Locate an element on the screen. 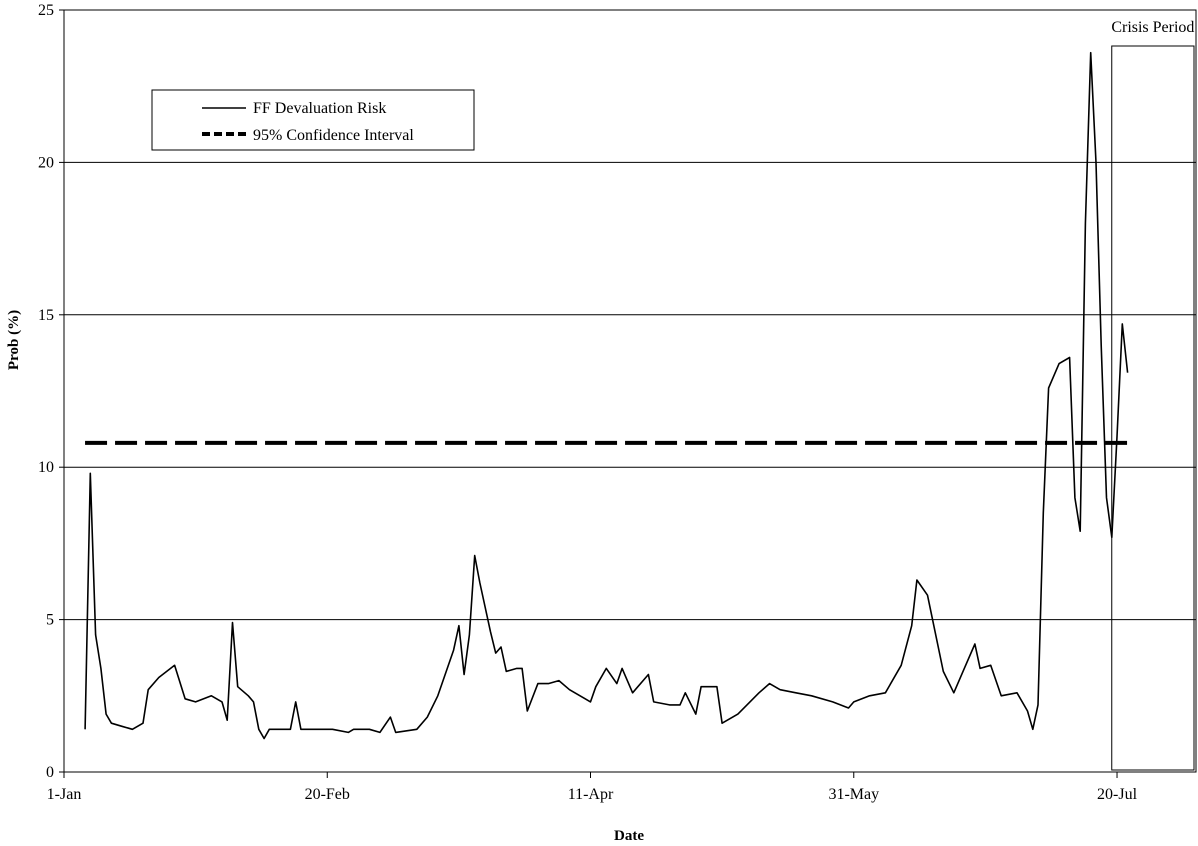 The image size is (1198, 846). x-axis-title: Date is located at coordinates (629, 836).